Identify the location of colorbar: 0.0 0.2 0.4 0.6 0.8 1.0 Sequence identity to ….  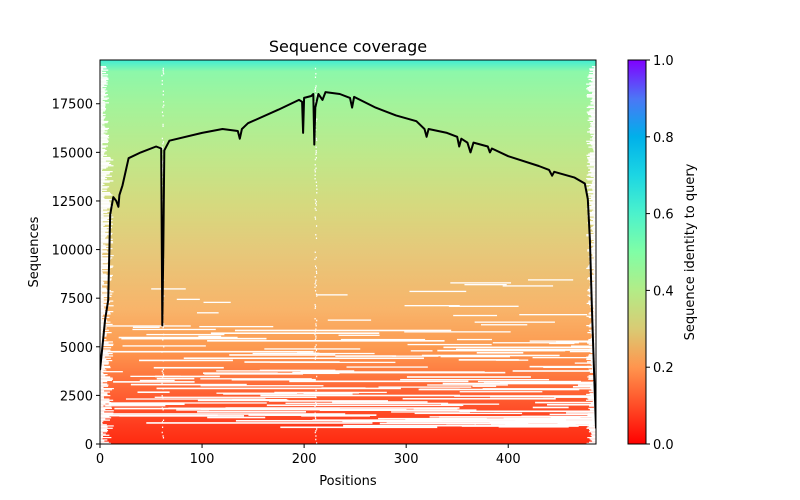
(662, 253).